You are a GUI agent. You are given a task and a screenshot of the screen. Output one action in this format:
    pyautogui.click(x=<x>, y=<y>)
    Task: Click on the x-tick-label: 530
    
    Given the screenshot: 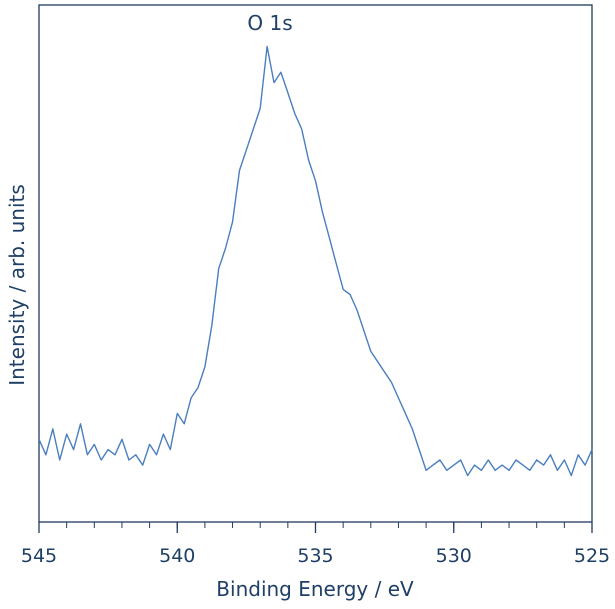 What is the action you would take?
    pyautogui.click(x=454, y=556)
    